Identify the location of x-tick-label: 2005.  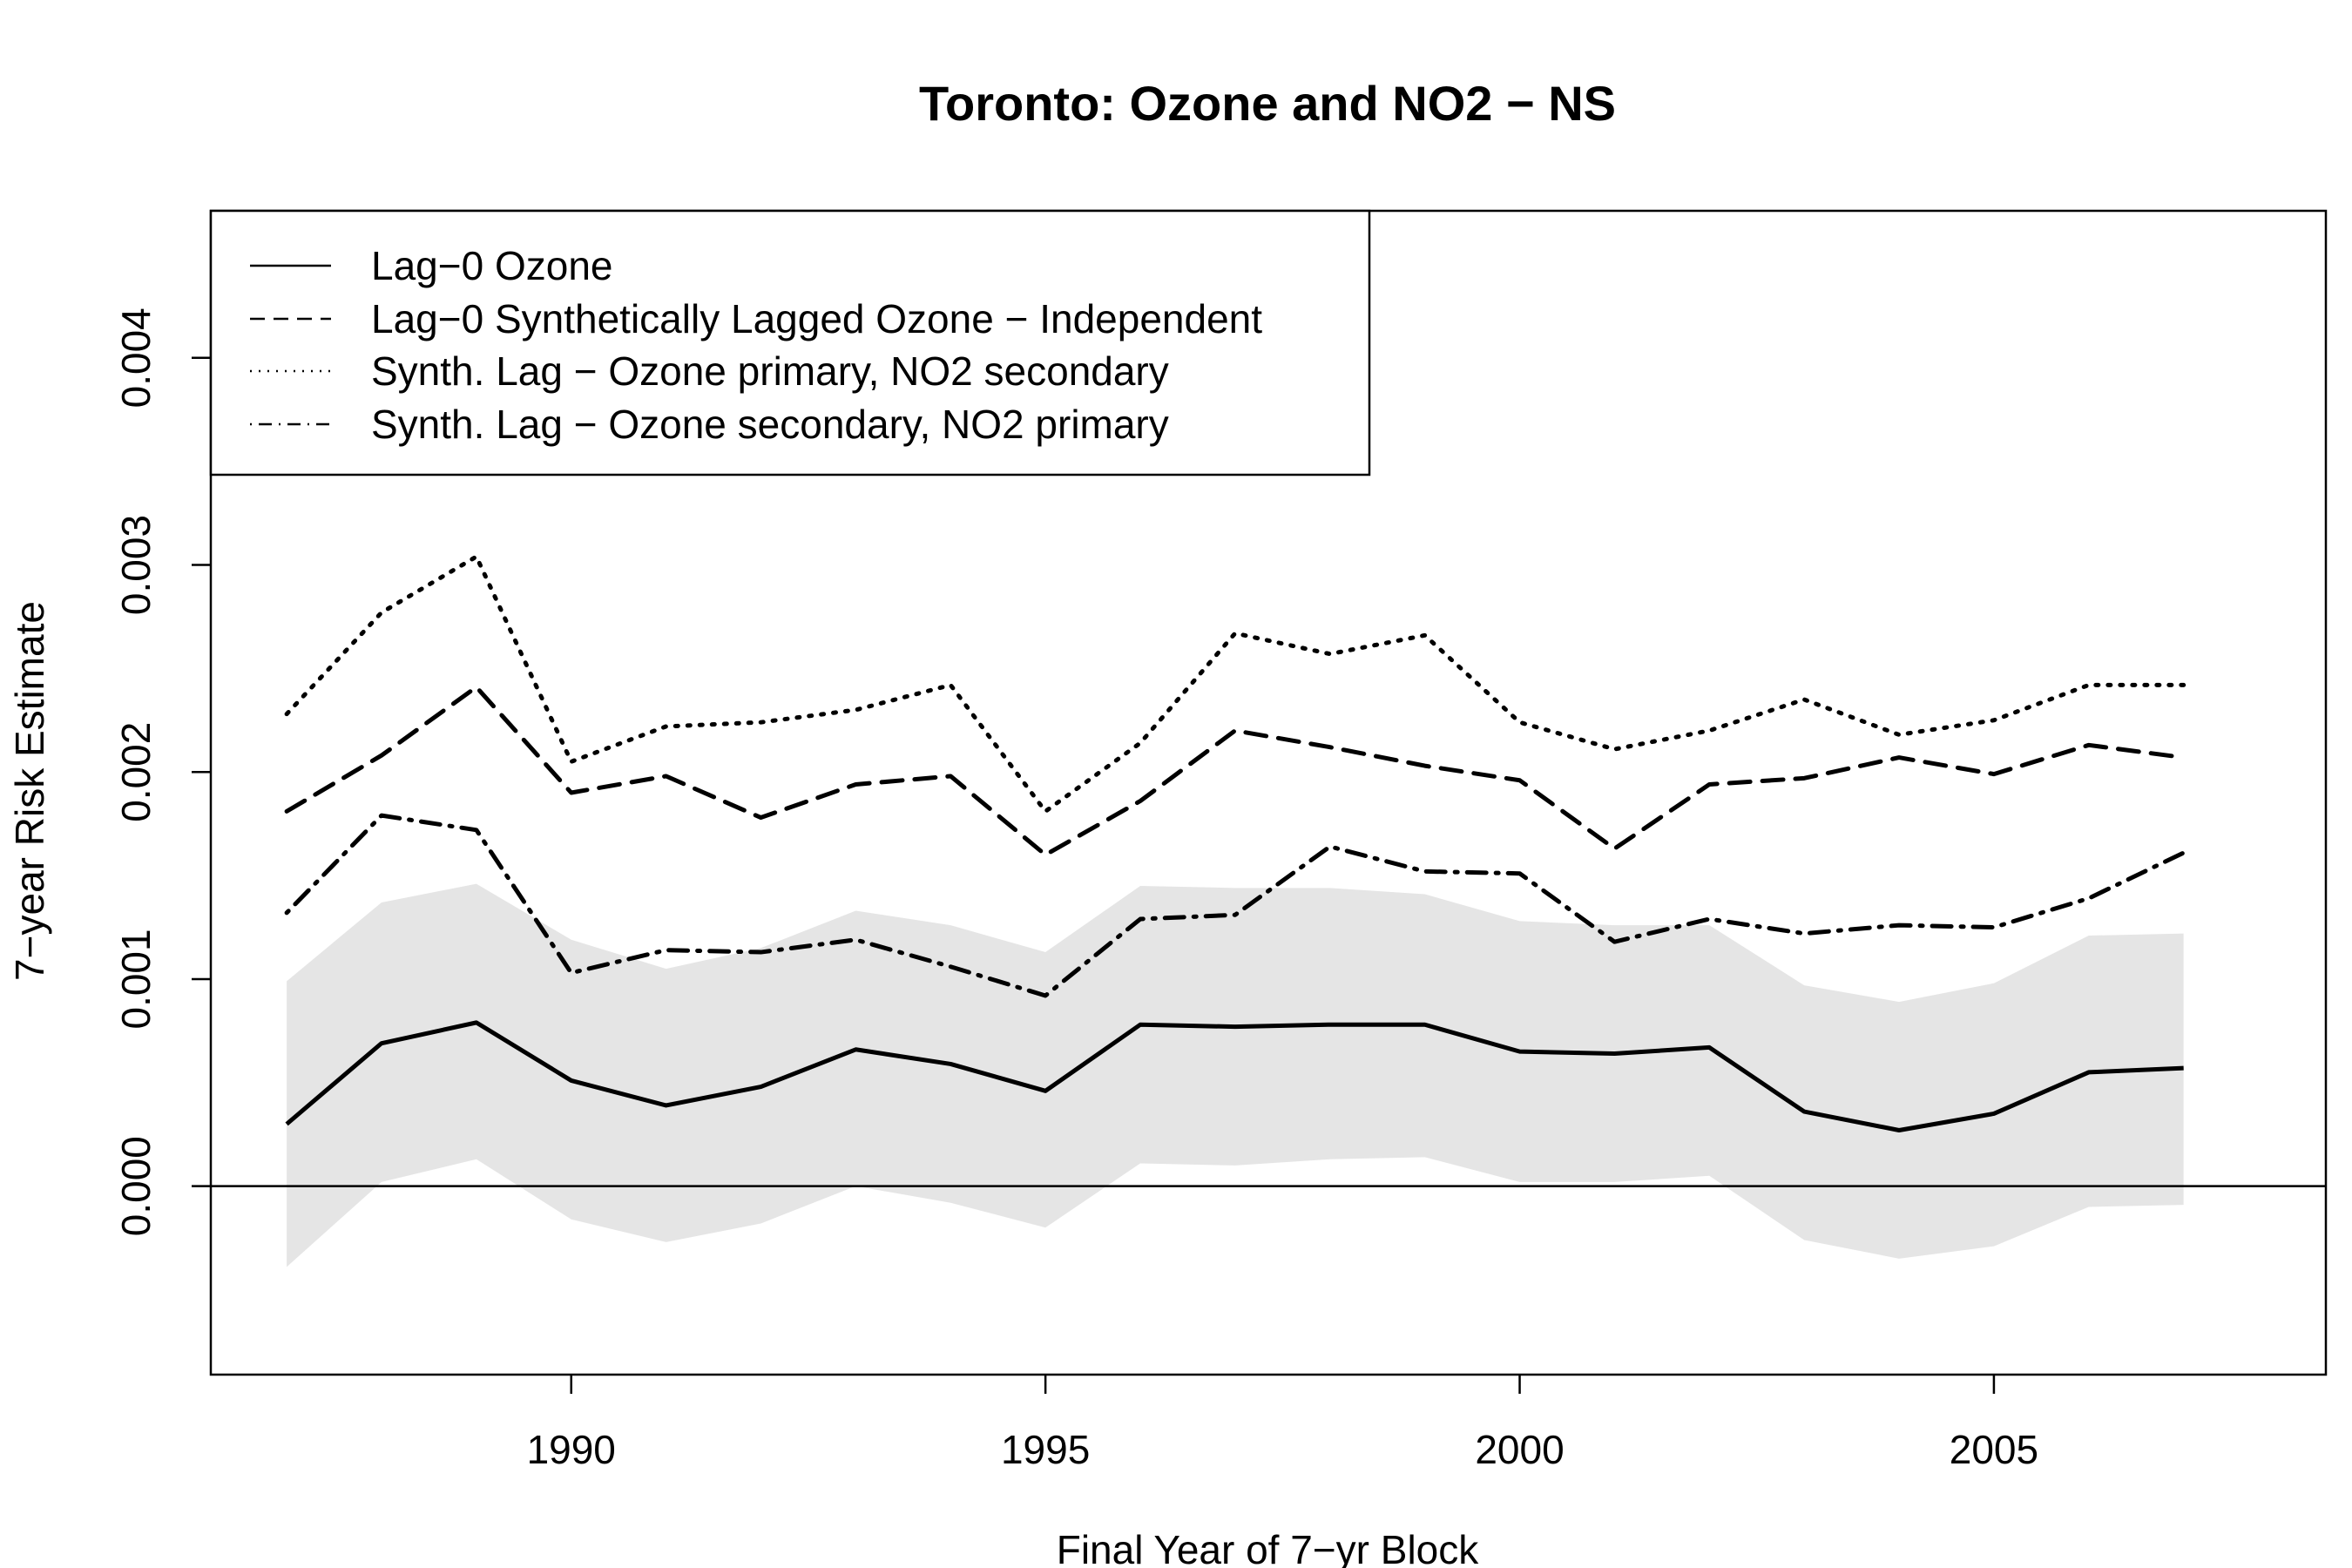
(1994, 1449).